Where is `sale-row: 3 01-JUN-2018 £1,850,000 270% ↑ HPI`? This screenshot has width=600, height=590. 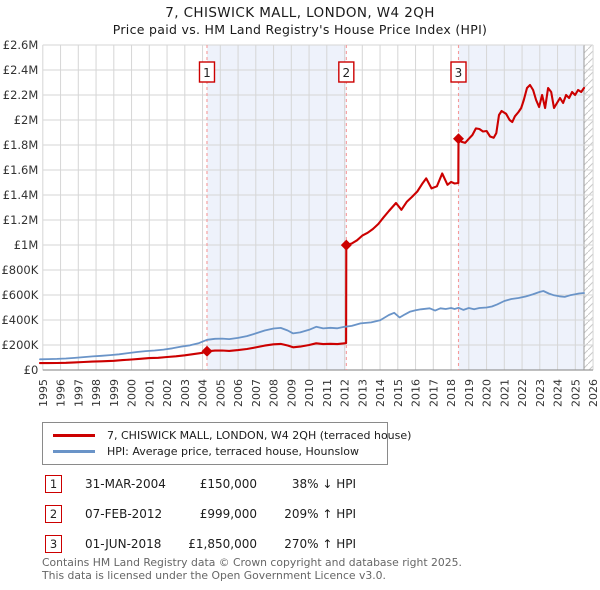
sale-row: 3 01-JUN-2018 £1,850,000 270% ↑ HPI is located at coordinates (300, 545).